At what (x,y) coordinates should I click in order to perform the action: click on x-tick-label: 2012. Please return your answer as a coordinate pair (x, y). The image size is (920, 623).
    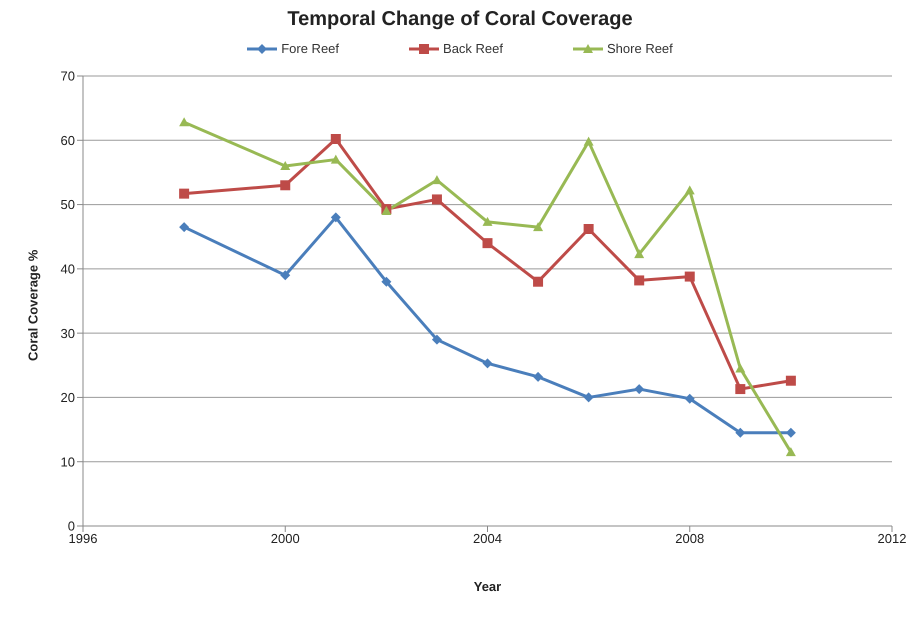
    Looking at the image, I should click on (892, 538).